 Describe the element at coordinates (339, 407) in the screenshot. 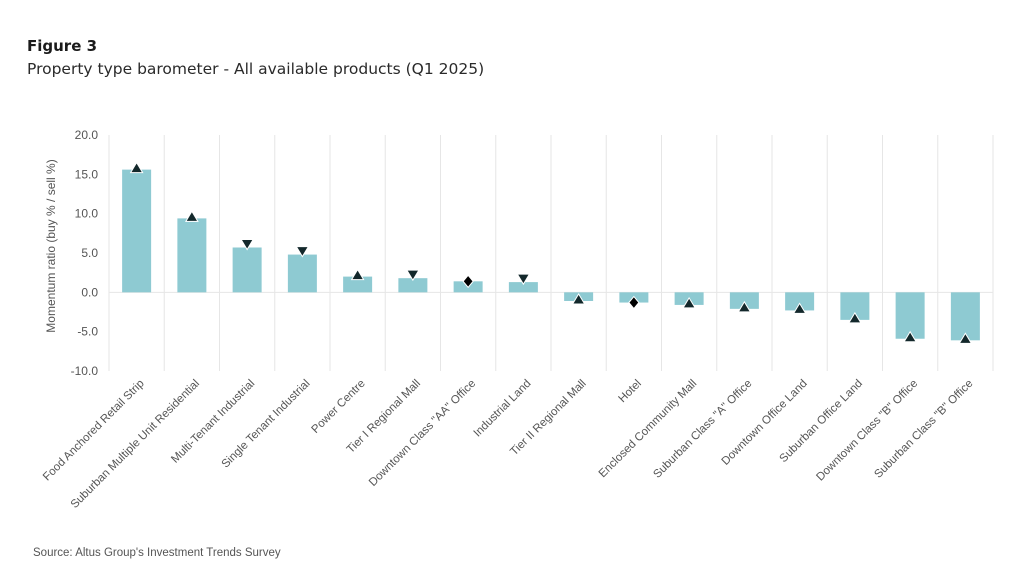

I see `x-tick-label: Power Centre` at that location.